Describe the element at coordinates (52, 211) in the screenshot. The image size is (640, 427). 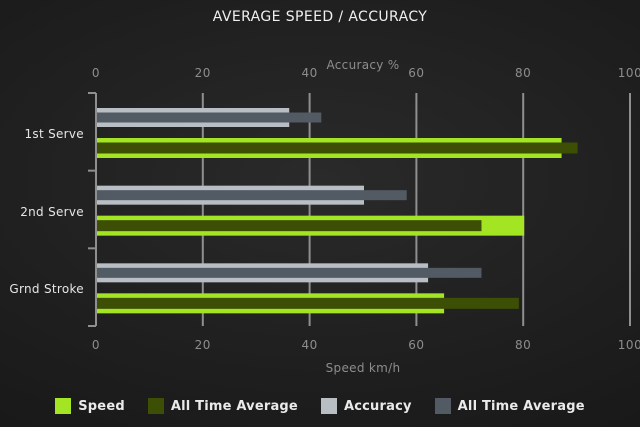
I see `category-label-2nd-serve: 2nd Serve` at that location.